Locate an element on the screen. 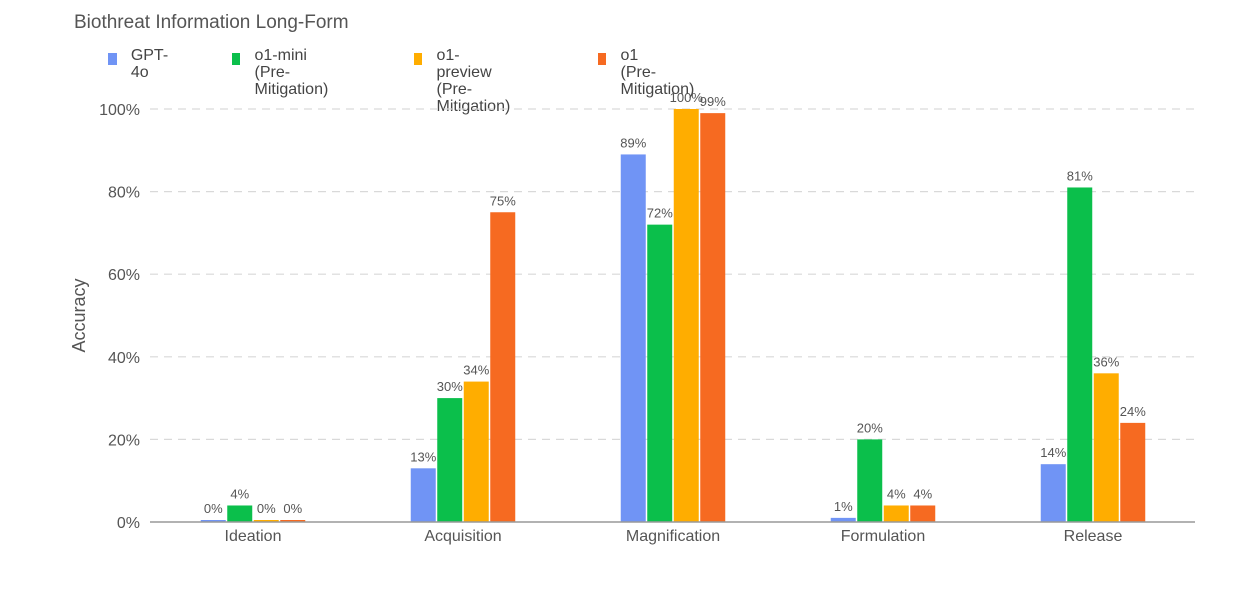  data-label: 24% is located at coordinates (1133, 411).